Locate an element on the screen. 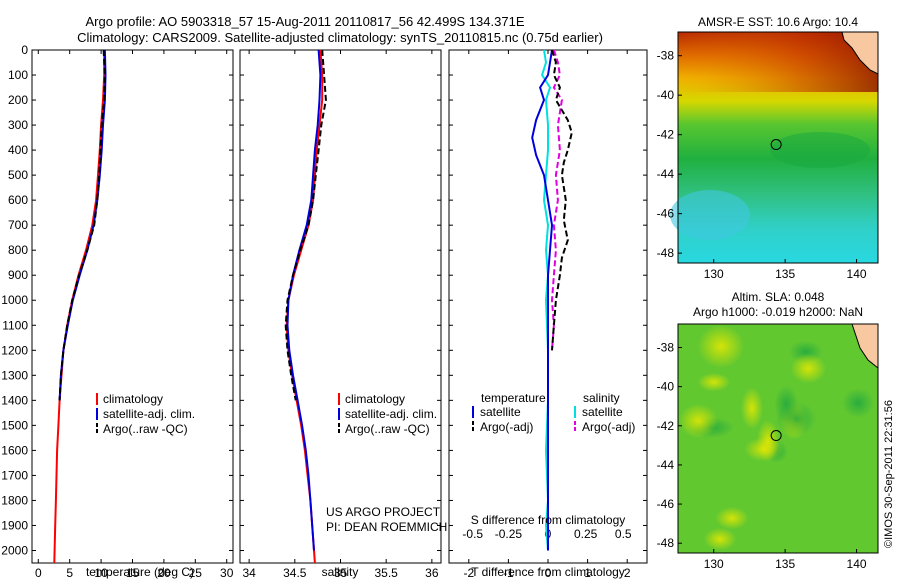  salinity-satellite-line is located at coordinates (546, 300).